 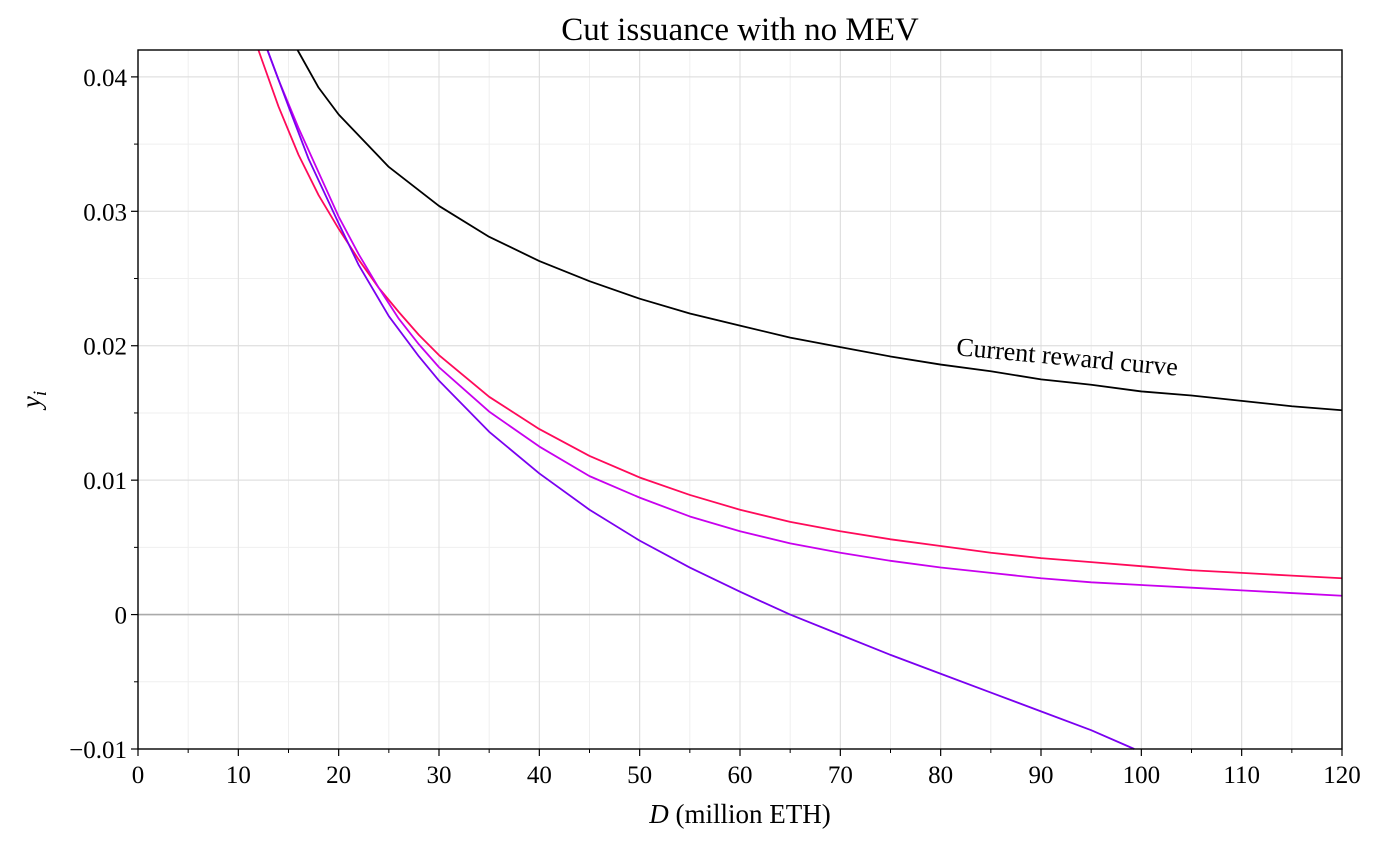 I want to click on x-tick-labels: 0 10 20 30 40 50 60 70 80 90 100 110 120, so click(x=746, y=775).